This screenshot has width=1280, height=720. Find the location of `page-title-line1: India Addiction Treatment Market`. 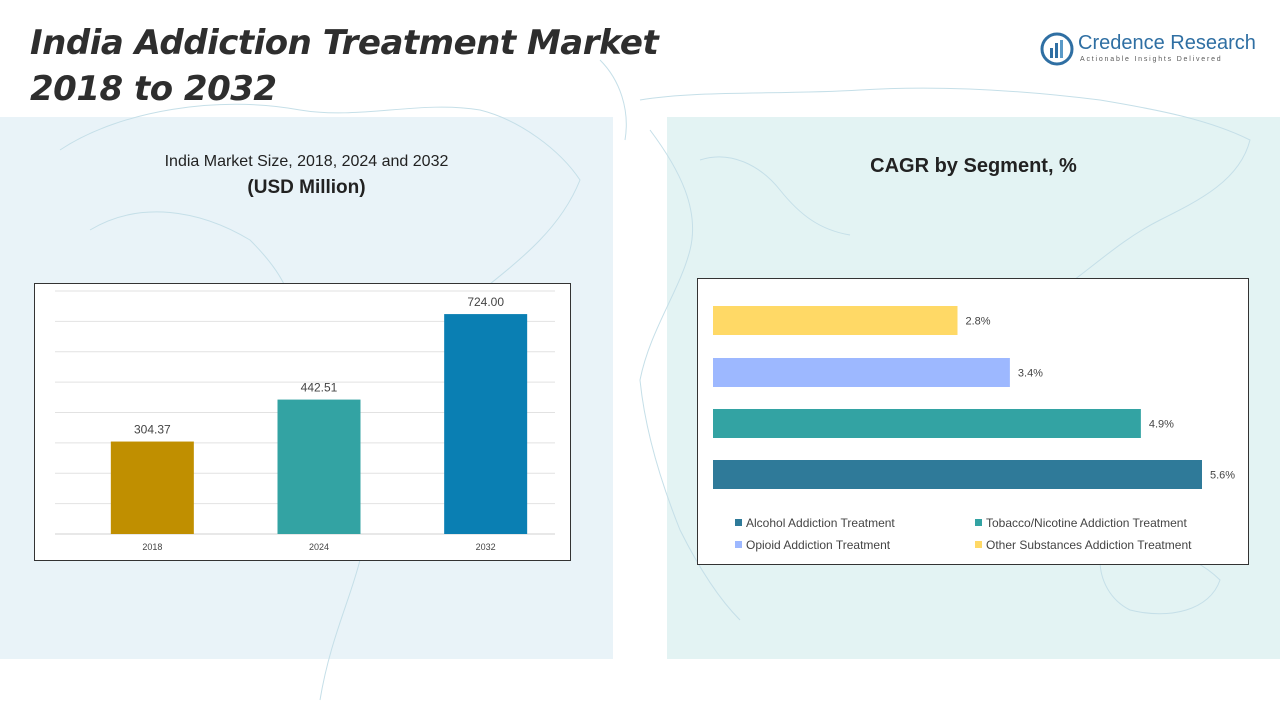

page-title-line1: India Addiction Treatment Market is located at coordinates (344, 43).